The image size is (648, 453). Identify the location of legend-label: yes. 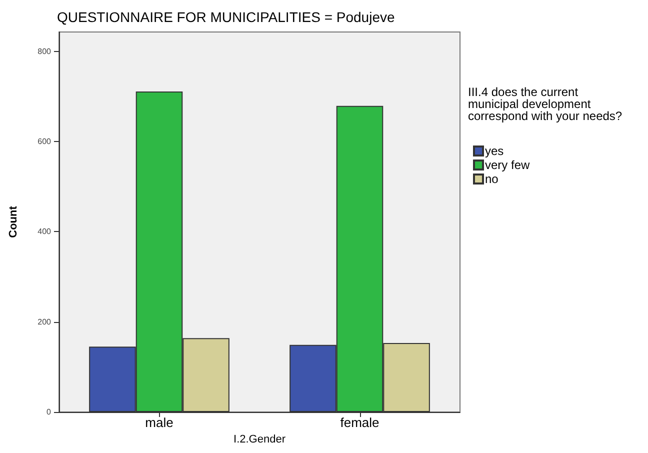
(494, 151).